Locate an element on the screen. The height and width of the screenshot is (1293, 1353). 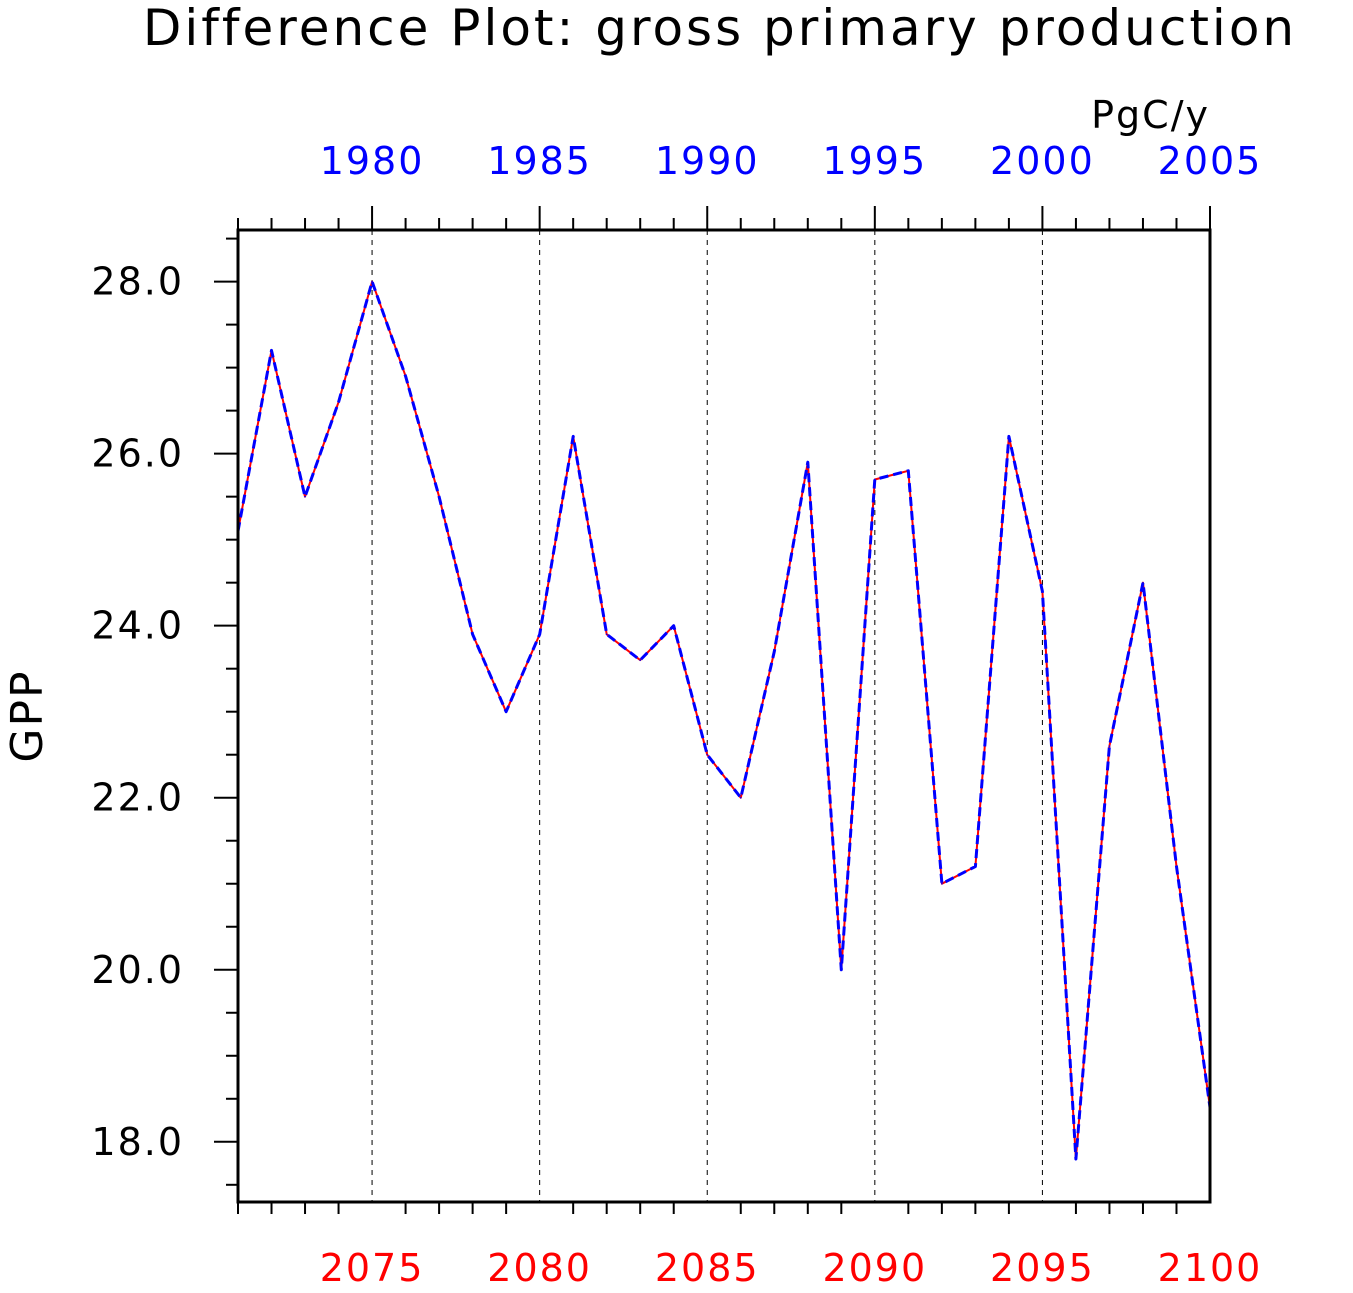
y-axis-tick-label: 18.0 is located at coordinates (137, 1142).